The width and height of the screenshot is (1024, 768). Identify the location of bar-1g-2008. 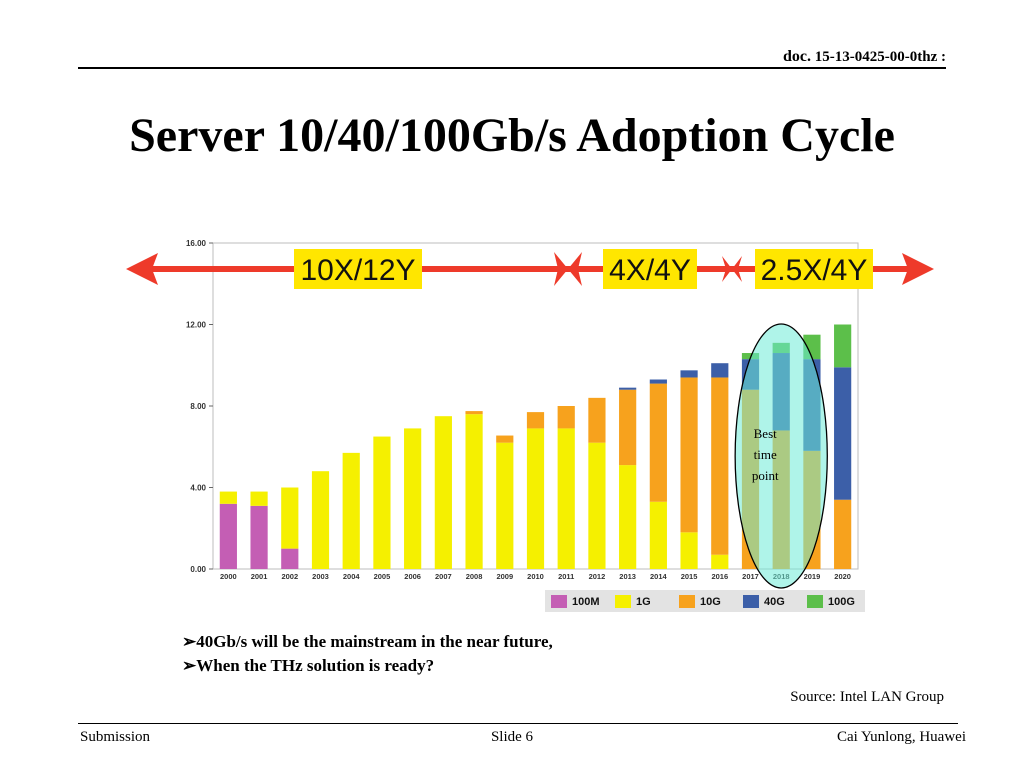
(474, 491).